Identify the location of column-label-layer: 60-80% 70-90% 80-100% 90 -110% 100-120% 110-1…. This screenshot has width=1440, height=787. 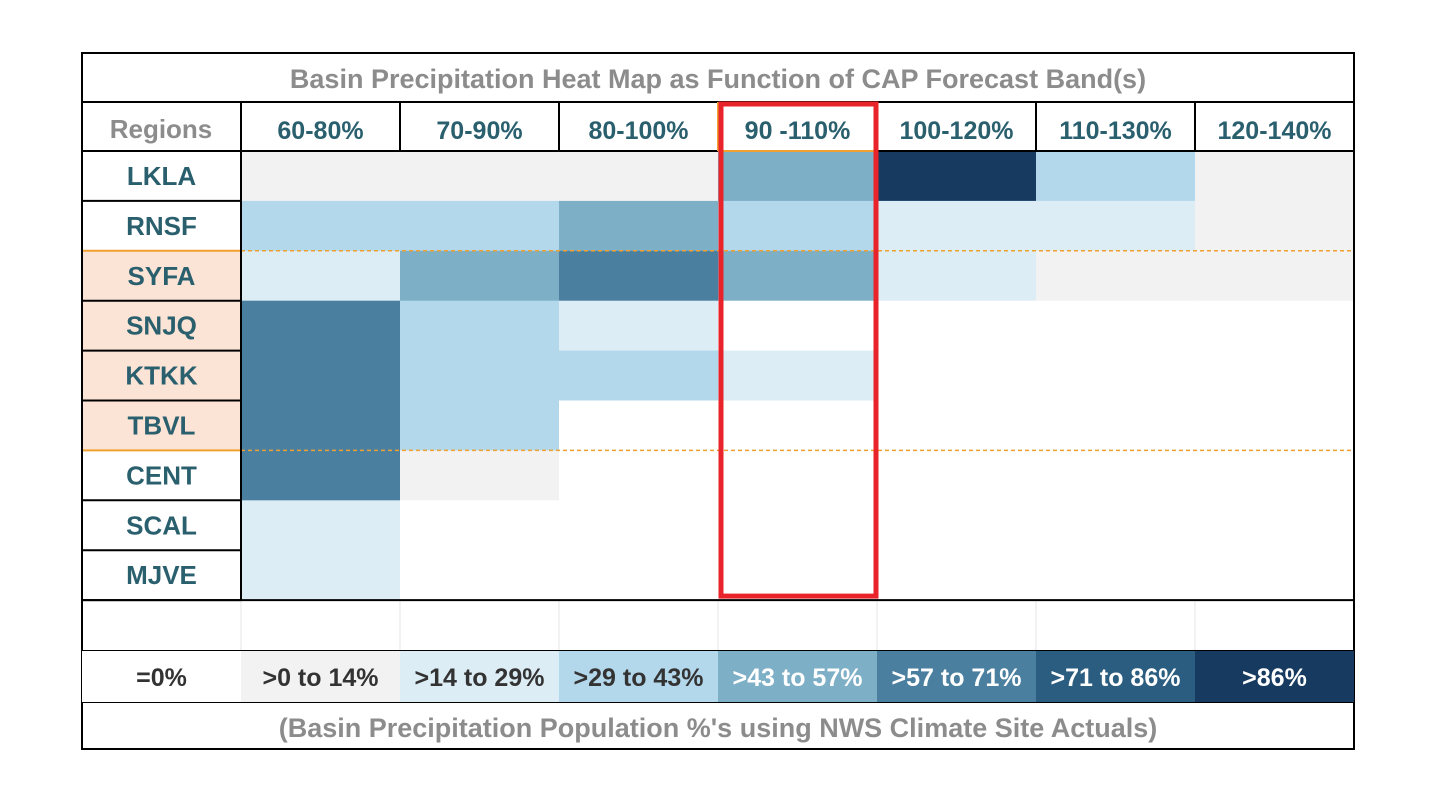
(804, 131).